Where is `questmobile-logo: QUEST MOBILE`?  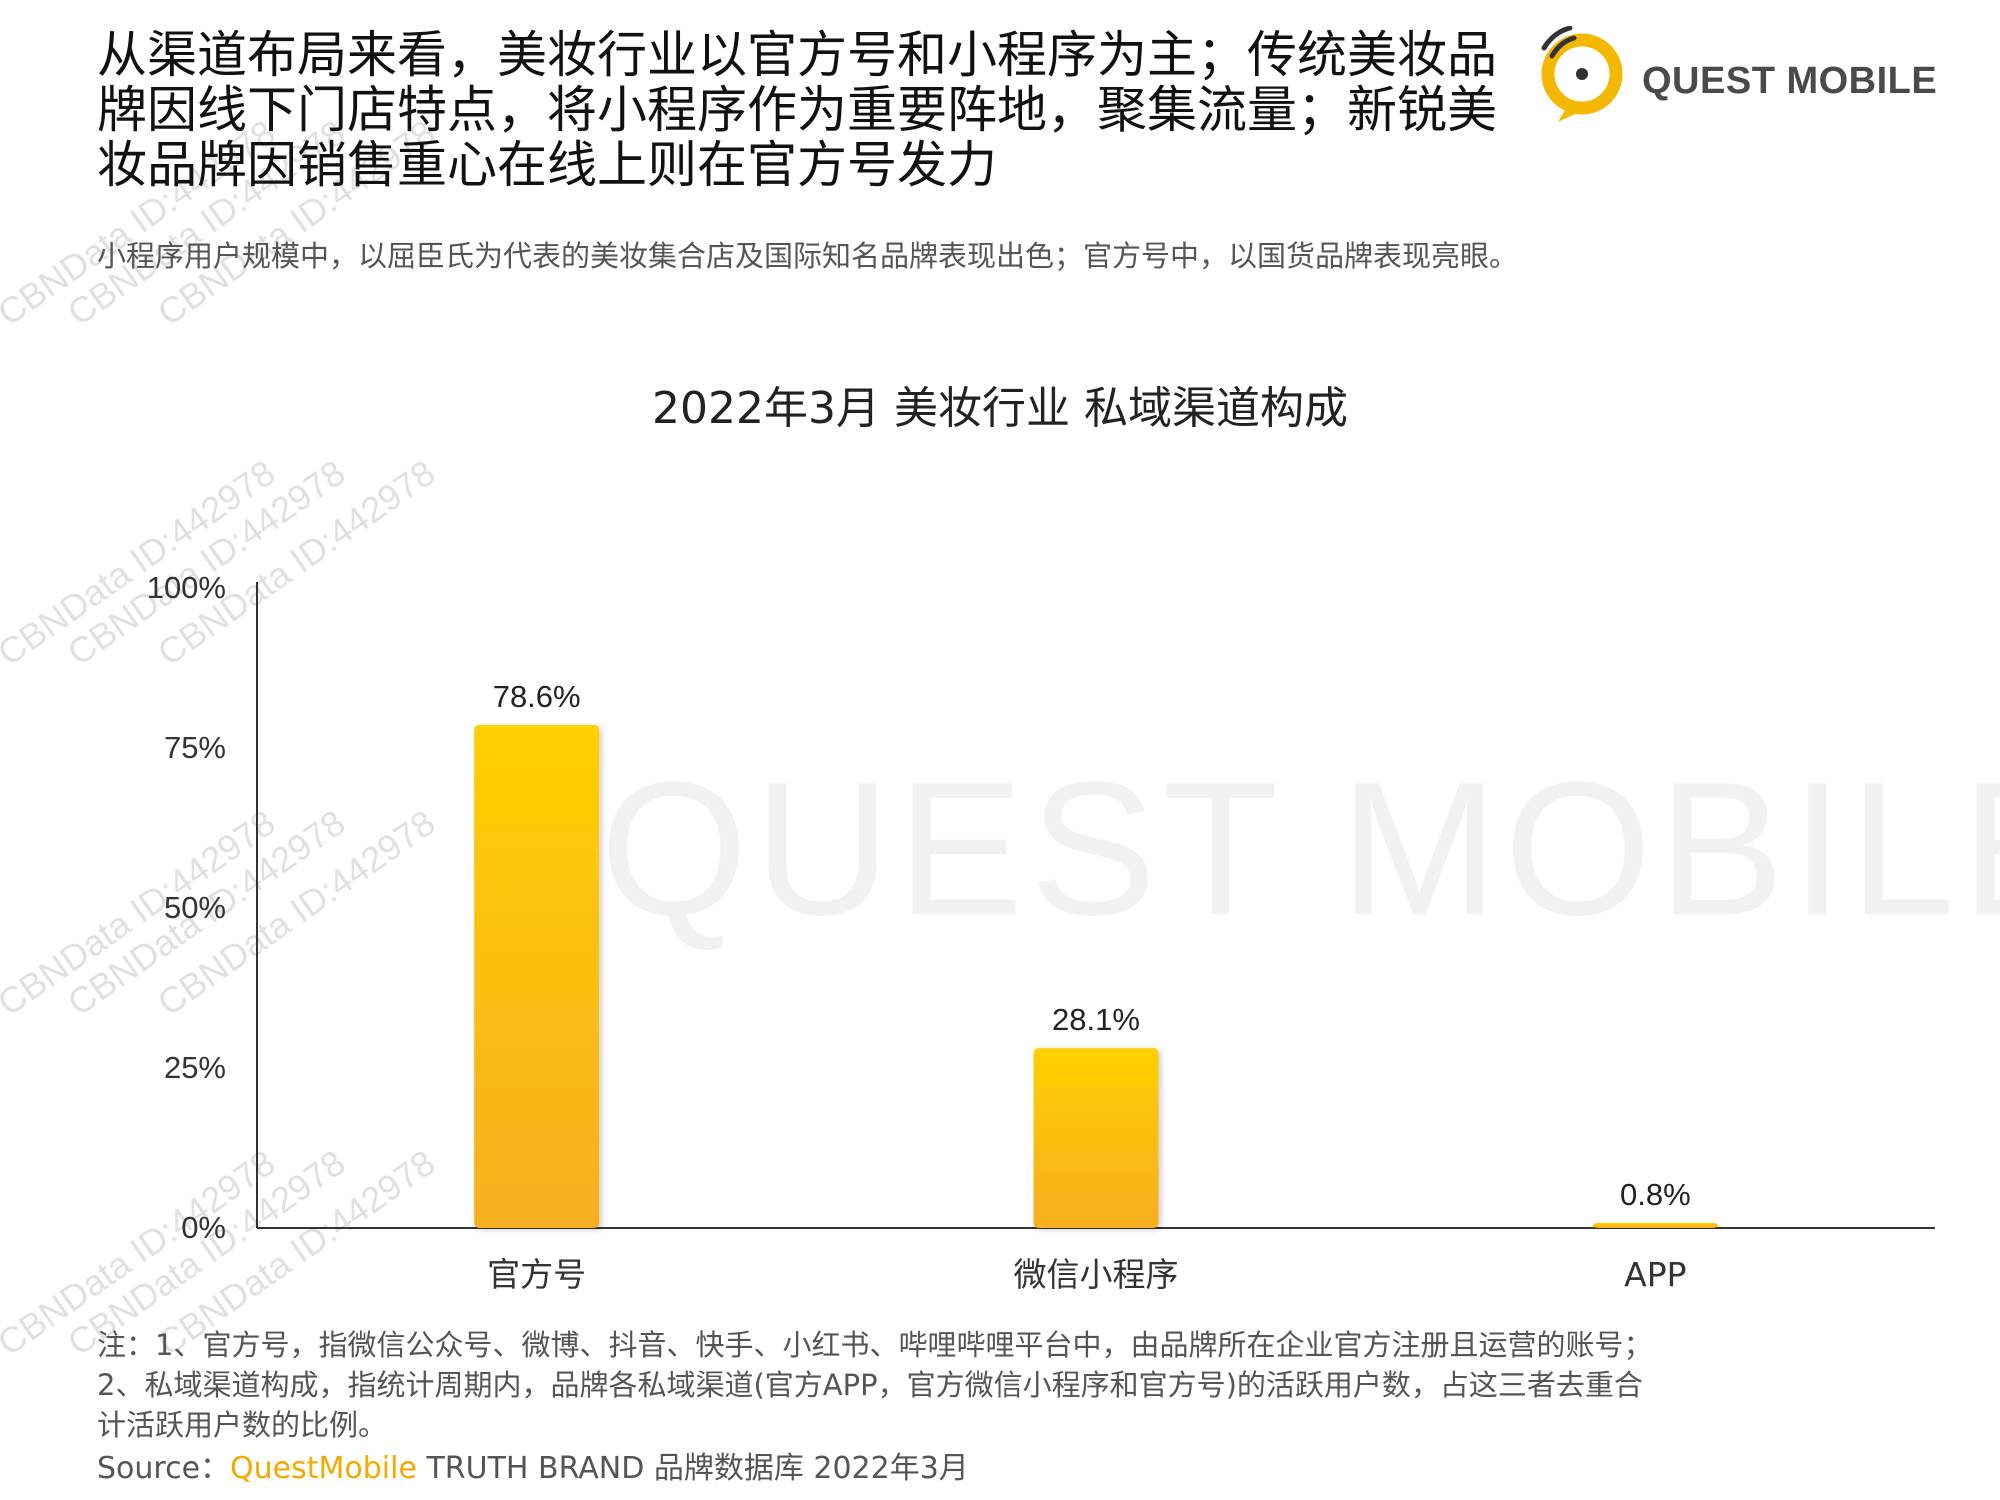
questmobile-logo: QUEST MOBILE is located at coordinates (1740, 75).